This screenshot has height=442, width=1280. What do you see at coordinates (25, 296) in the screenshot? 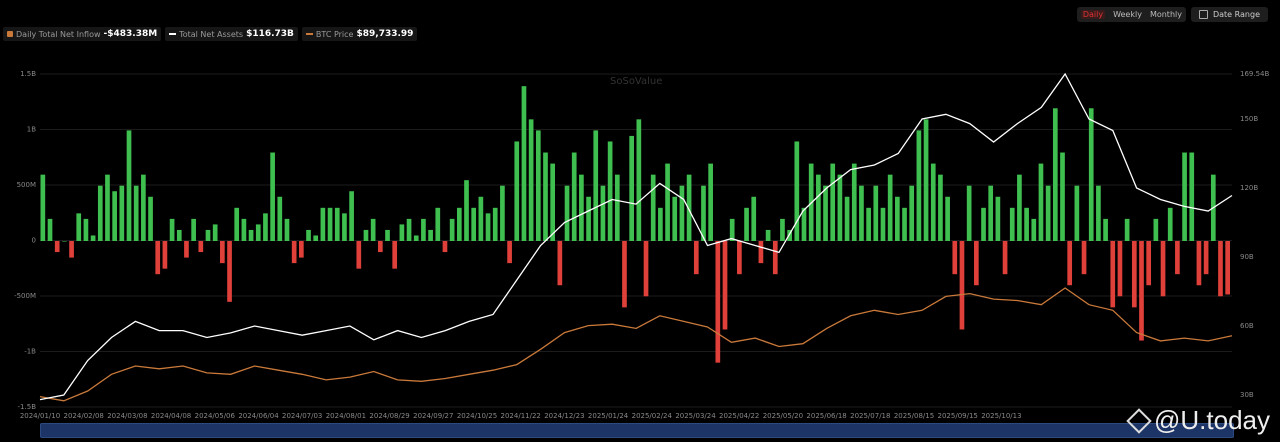
I see `left-axis-tick: -500M` at bounding box center [25, 296].